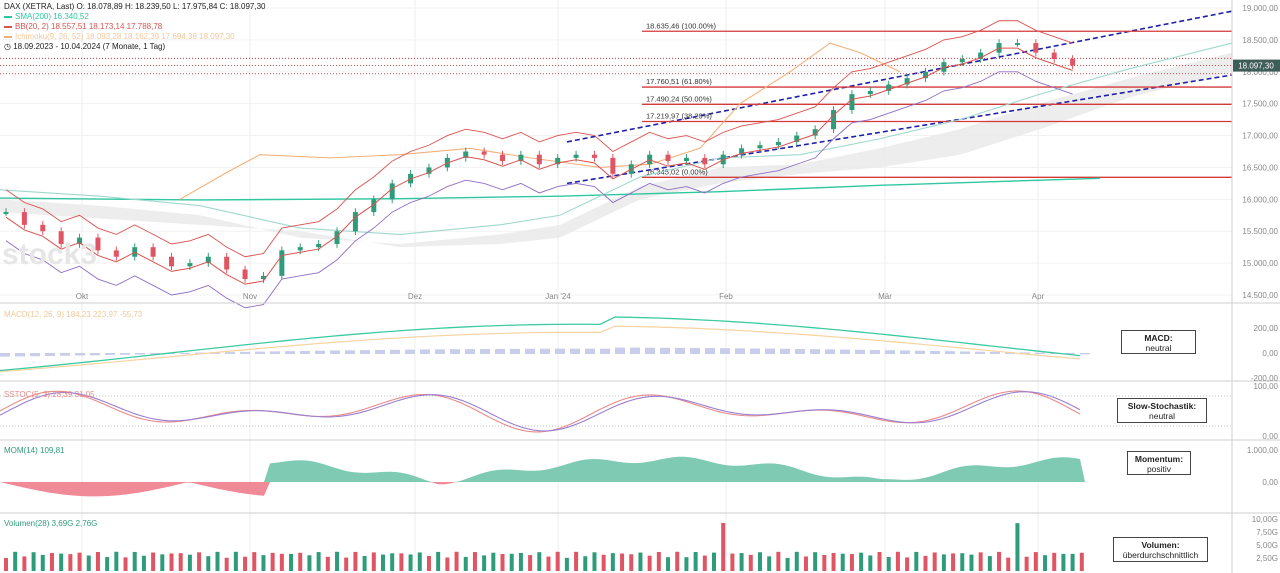 The image size is (1280, 573). Describe the element at coordinates (1260, 104) in the screenshot. I see `price-tick-label: 17.500,00` at that location.